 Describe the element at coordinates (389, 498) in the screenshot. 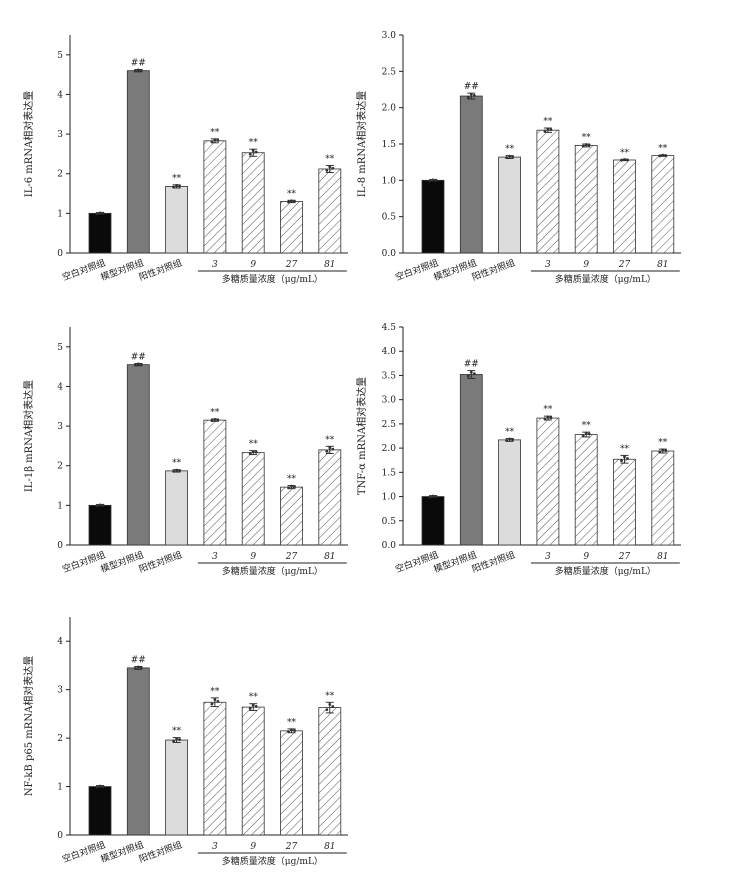

I see `y-tick-label: 1.0` at that location.